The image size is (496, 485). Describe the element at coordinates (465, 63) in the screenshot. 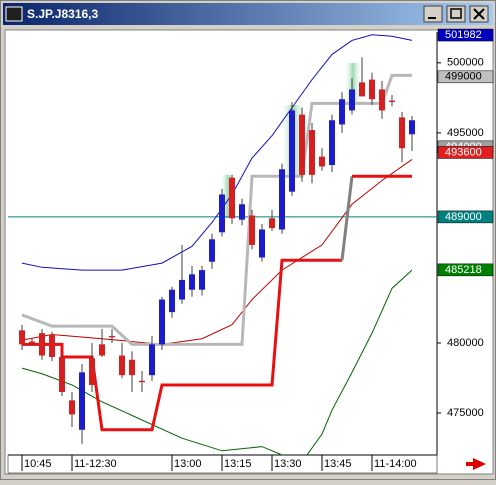

I see `y-tick-label: 500000` at that location.